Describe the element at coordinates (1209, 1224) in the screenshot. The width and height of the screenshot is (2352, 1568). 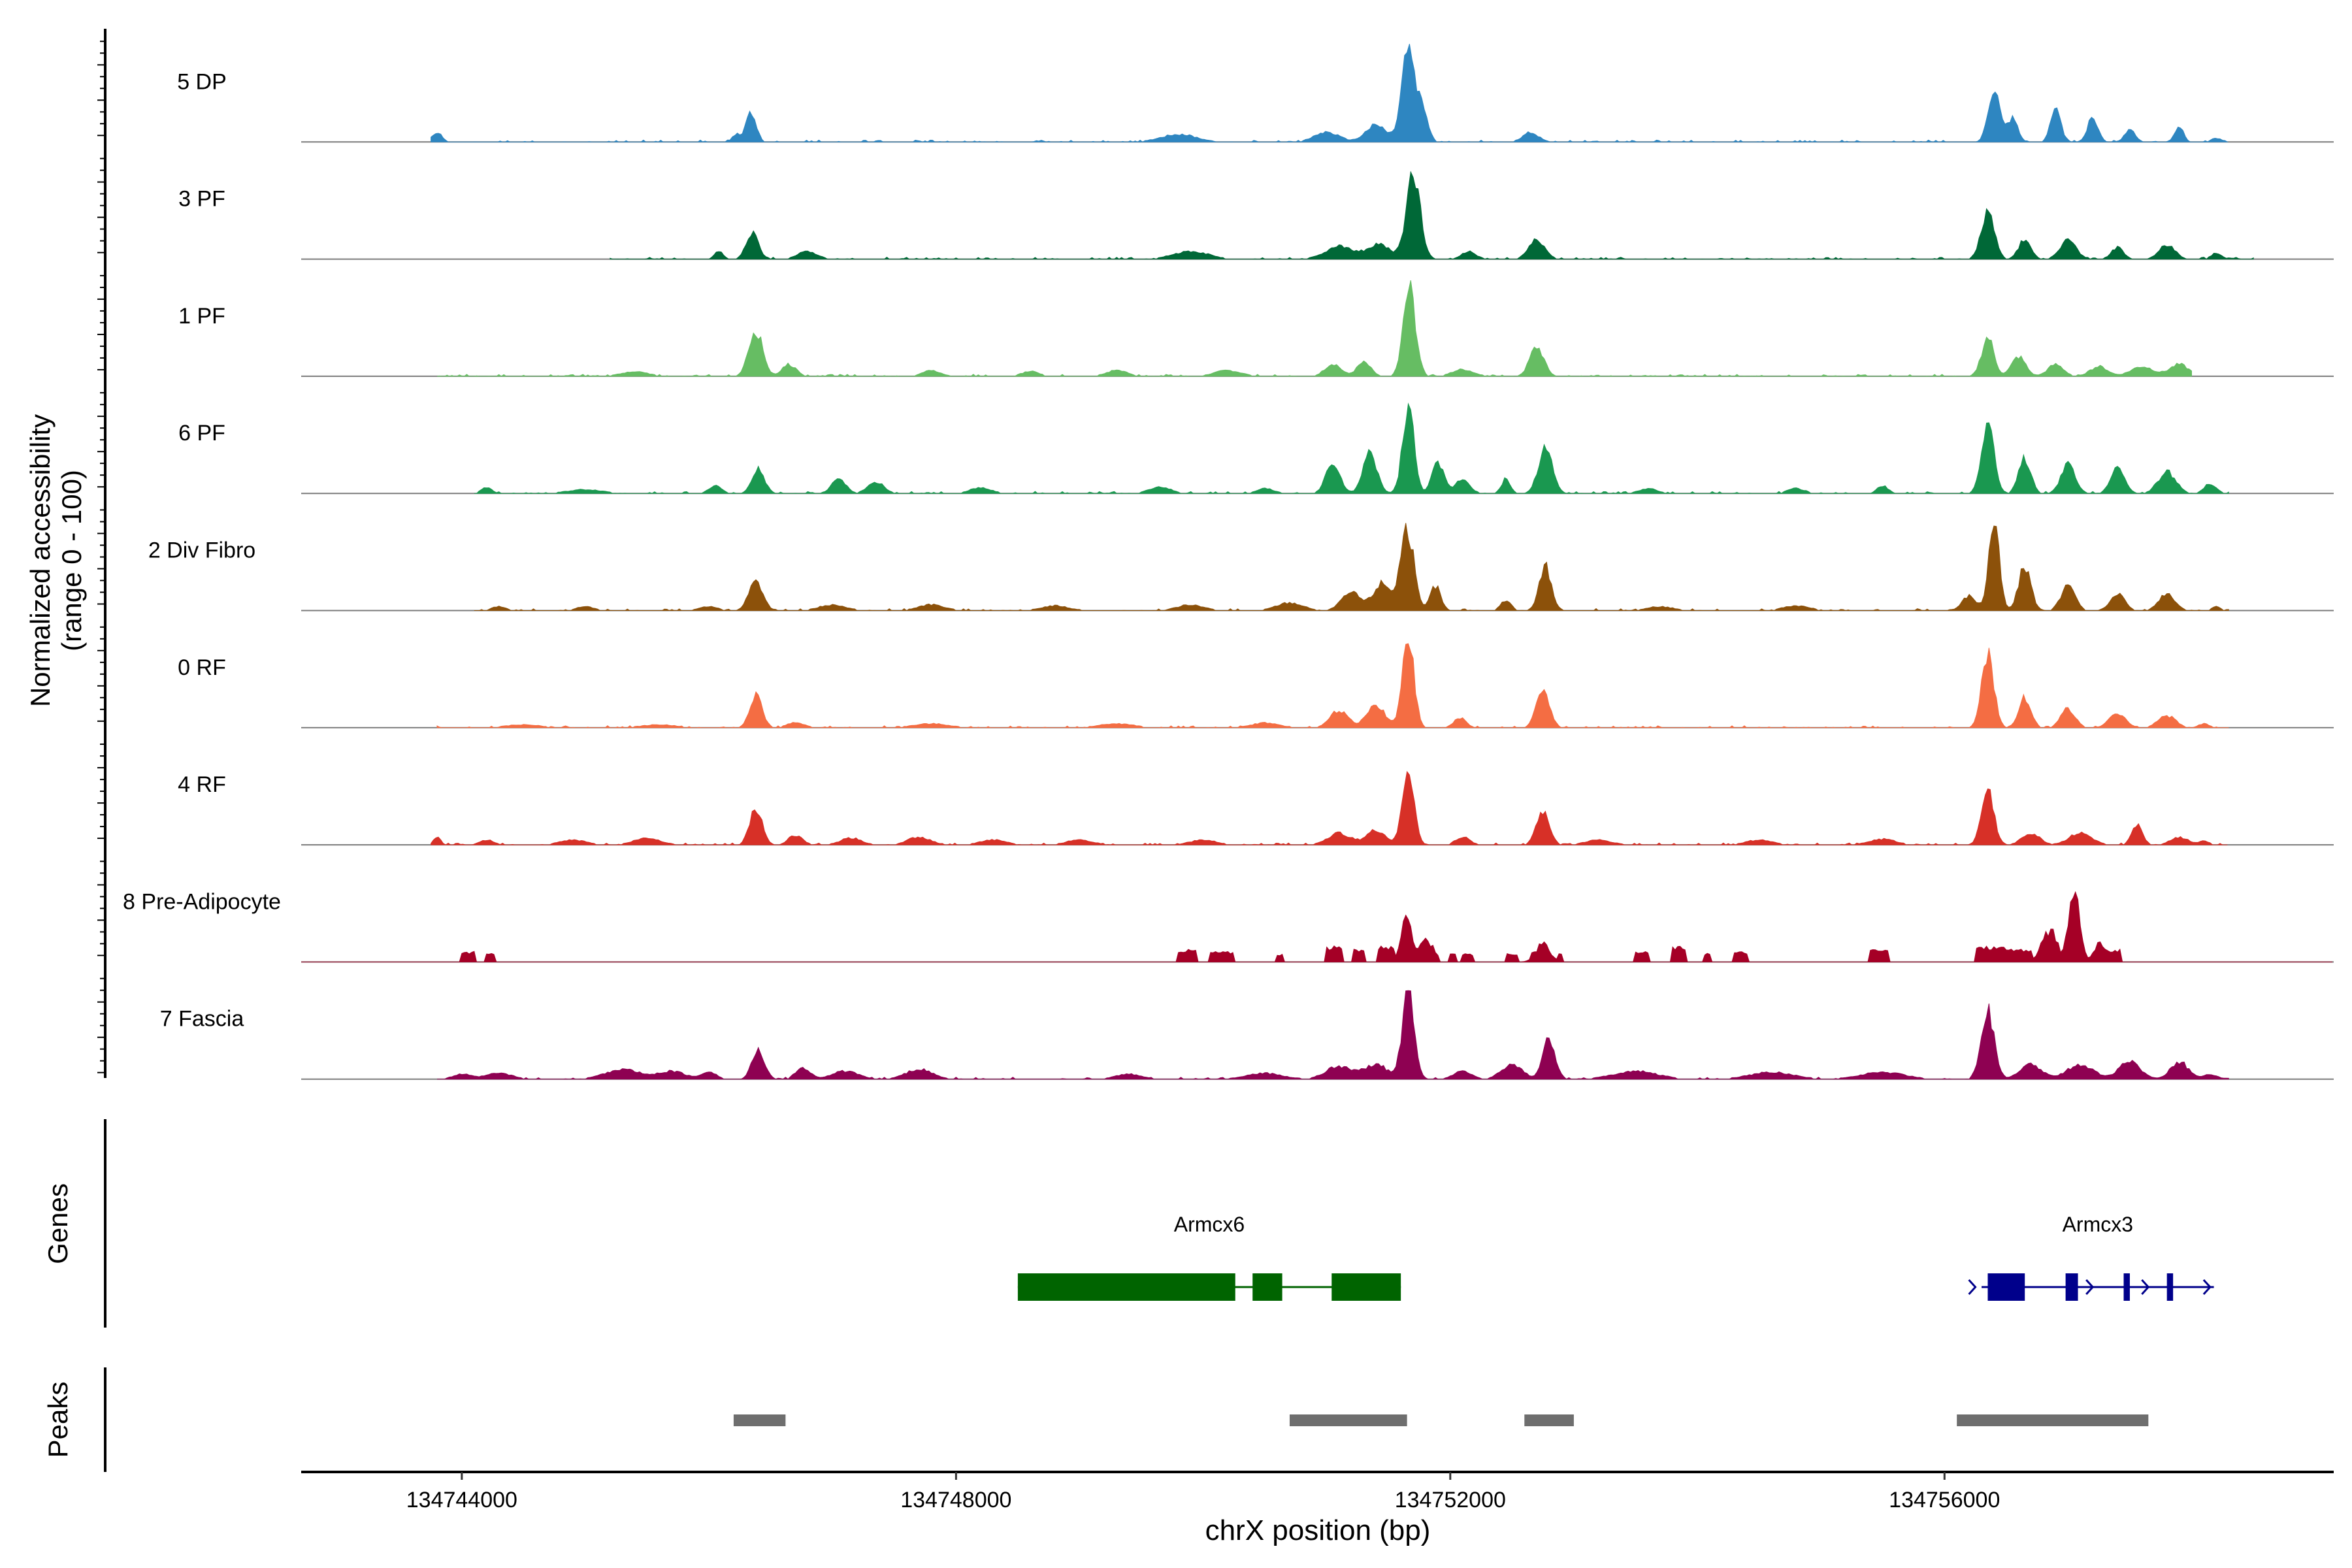
I see `gene-label: Armcx6` at that location.